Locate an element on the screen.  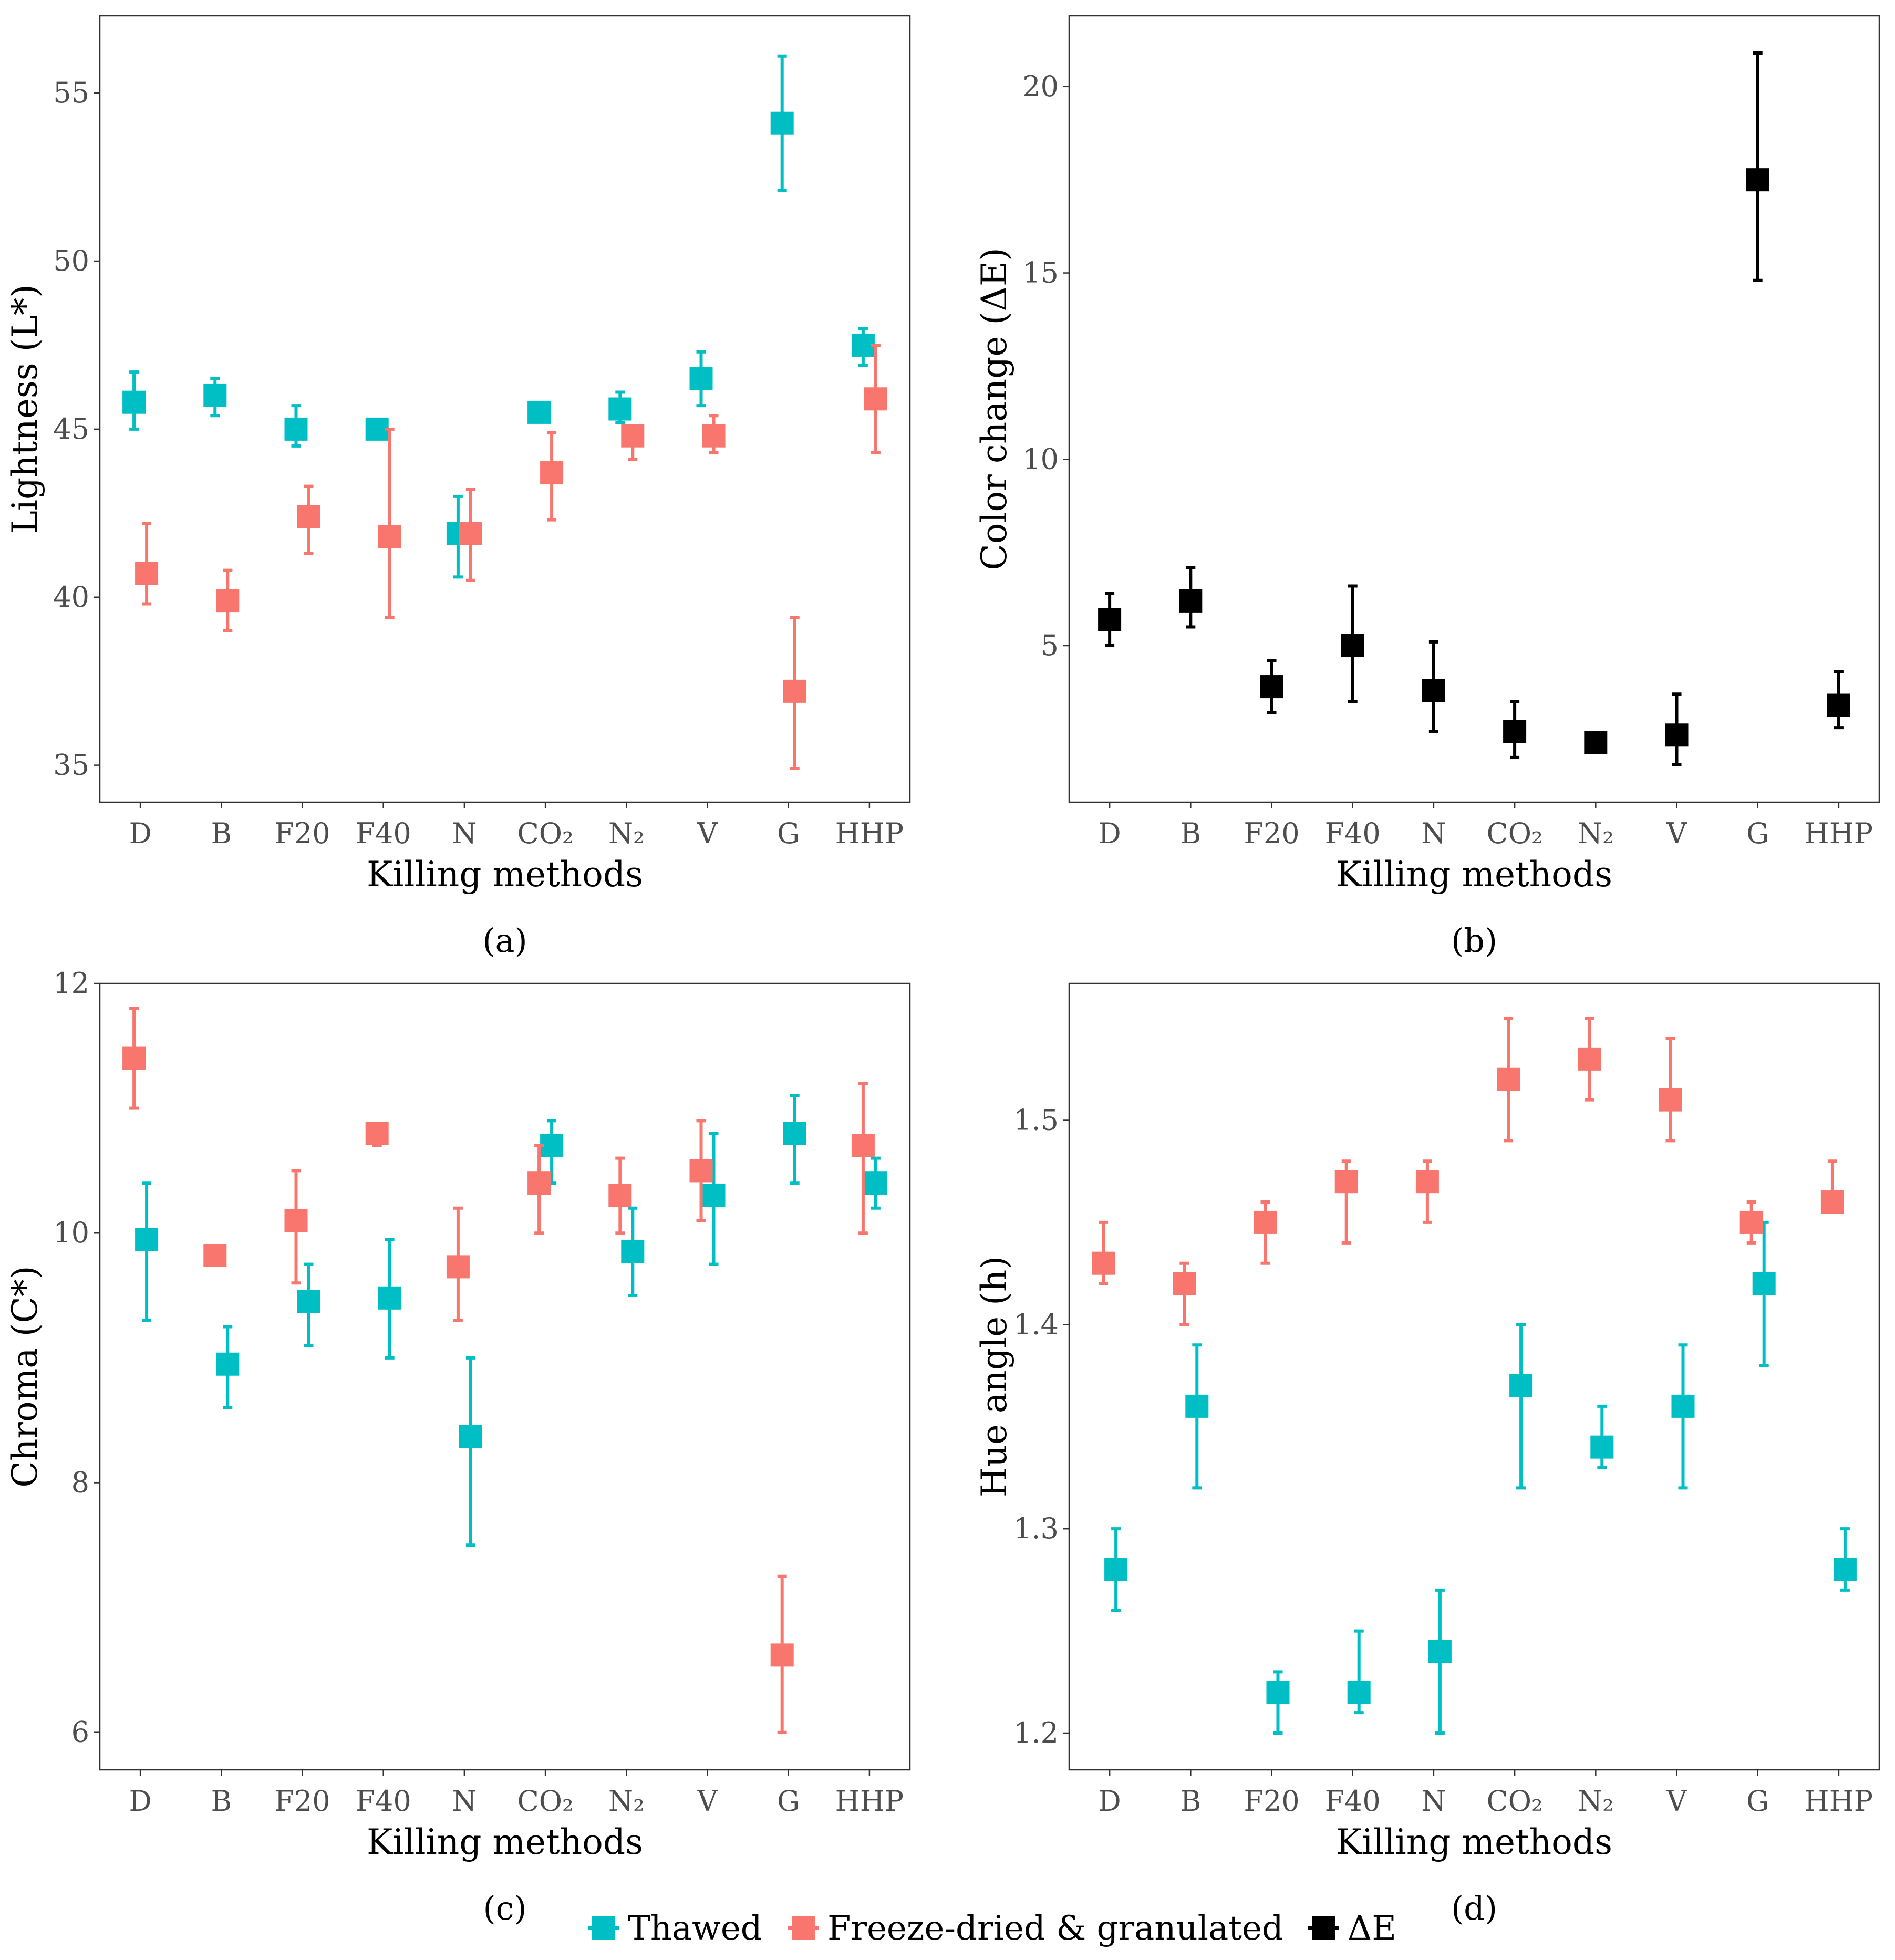
legend-key-square is located at coordinates (603, 1928).